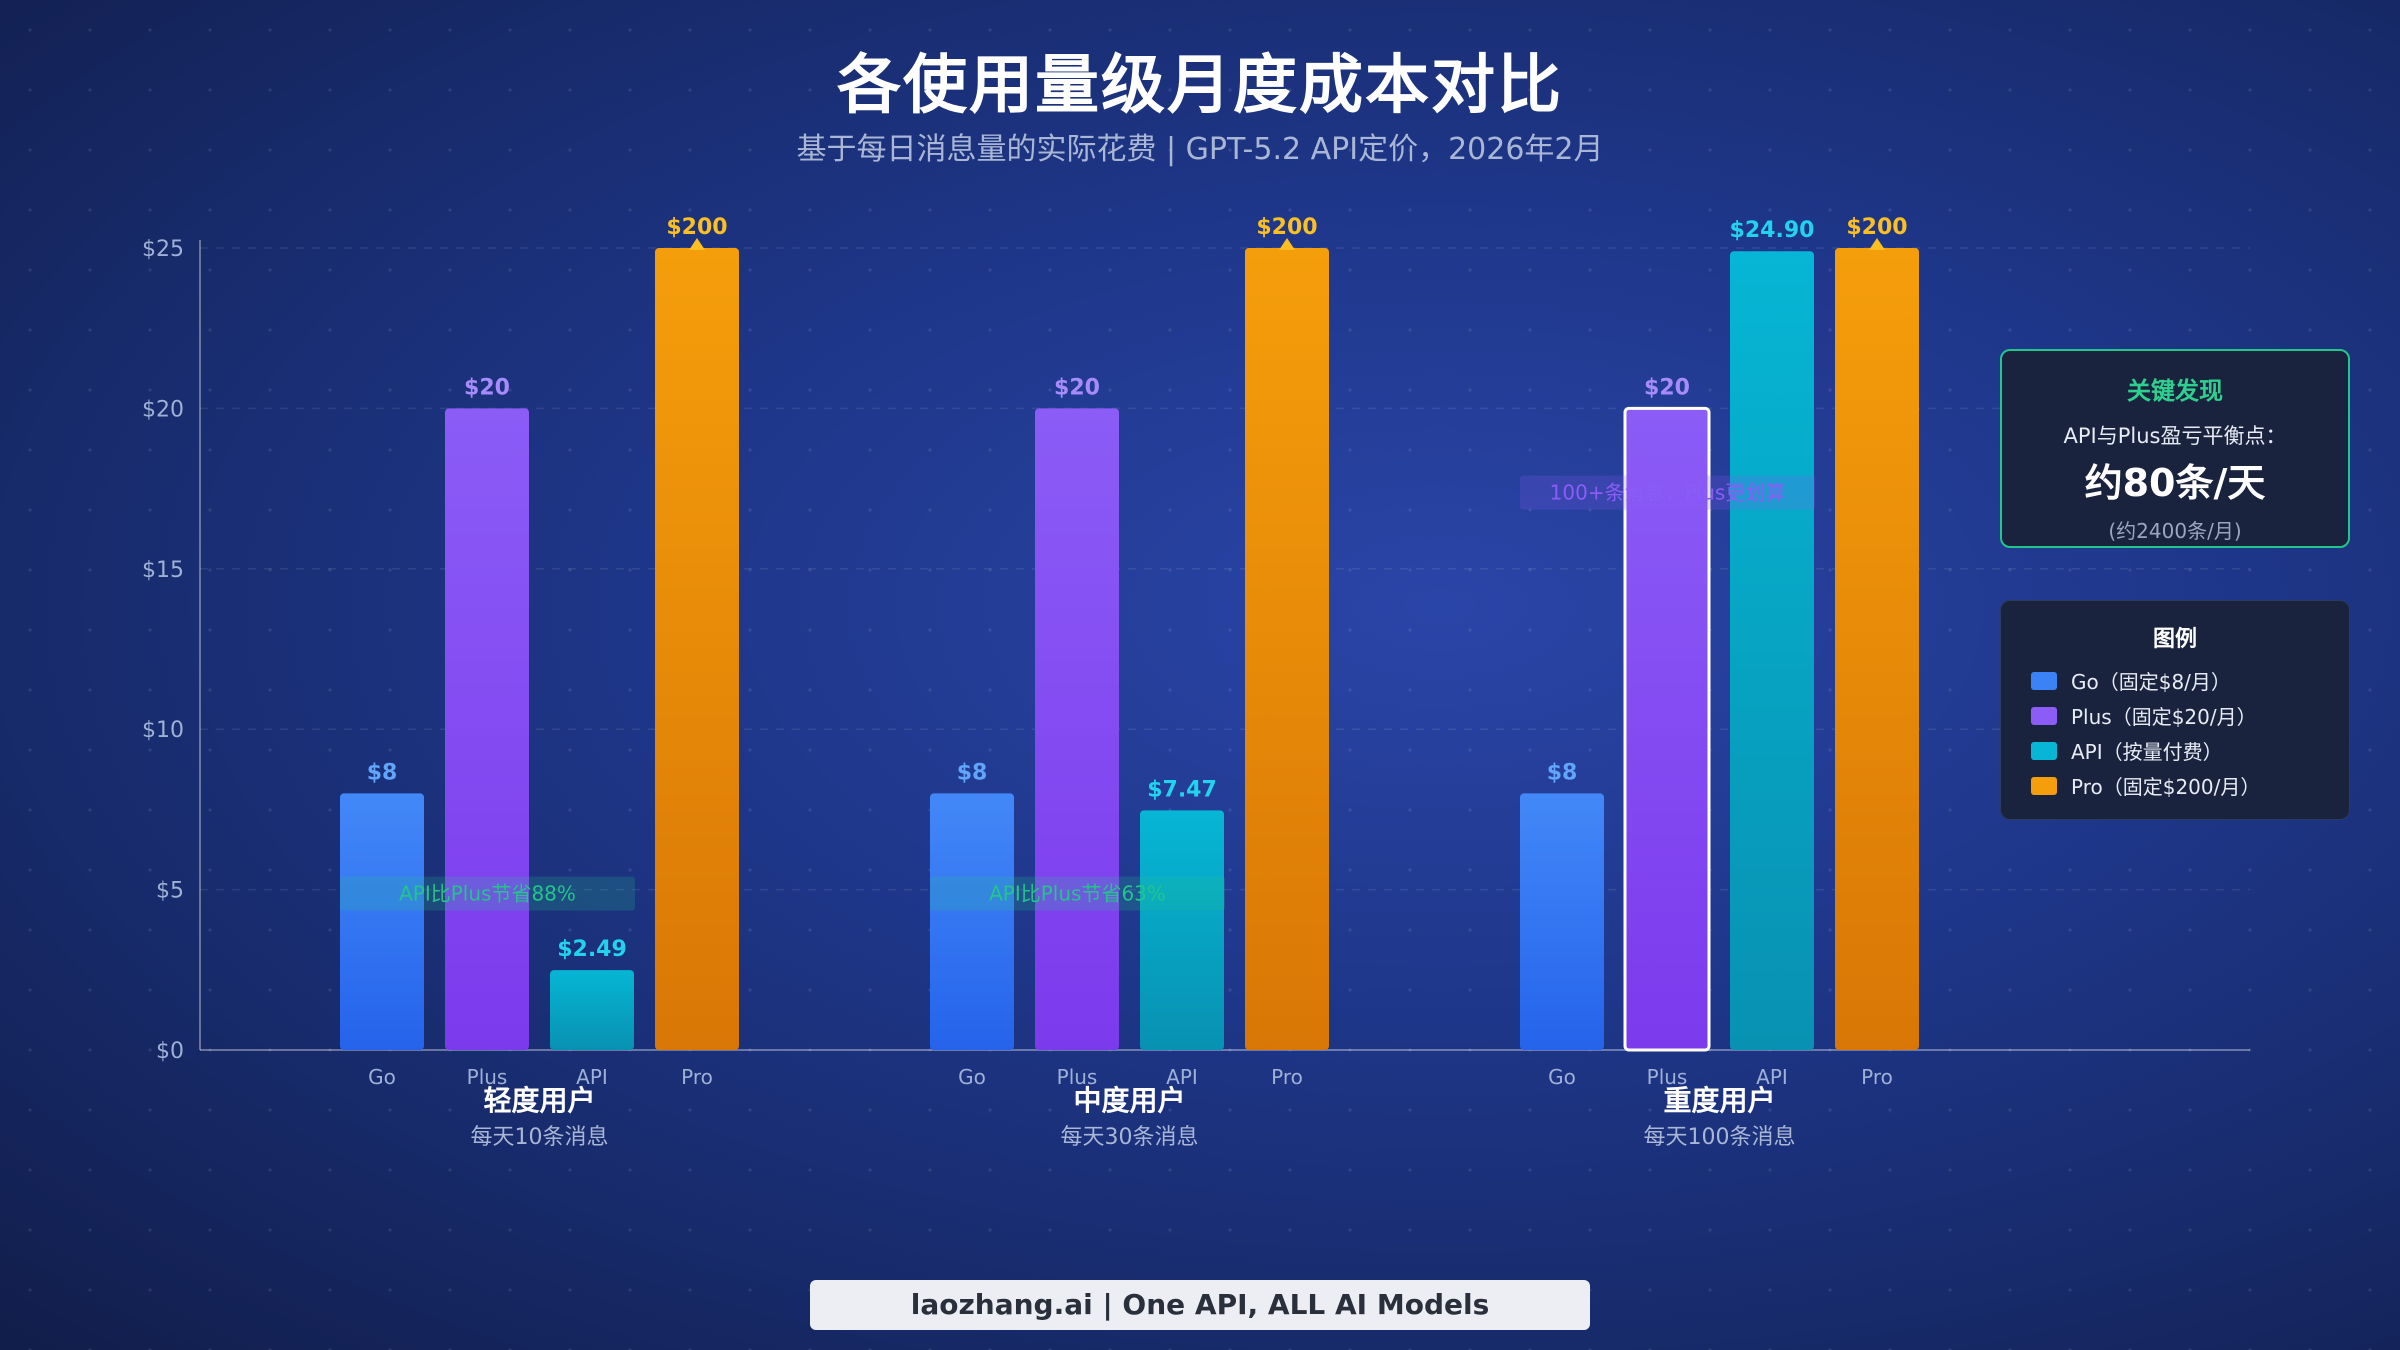  What do you see at coordinates (382, 921) in the screenshot?
I see `bar-go-group1` at bounding box center [382, 921].